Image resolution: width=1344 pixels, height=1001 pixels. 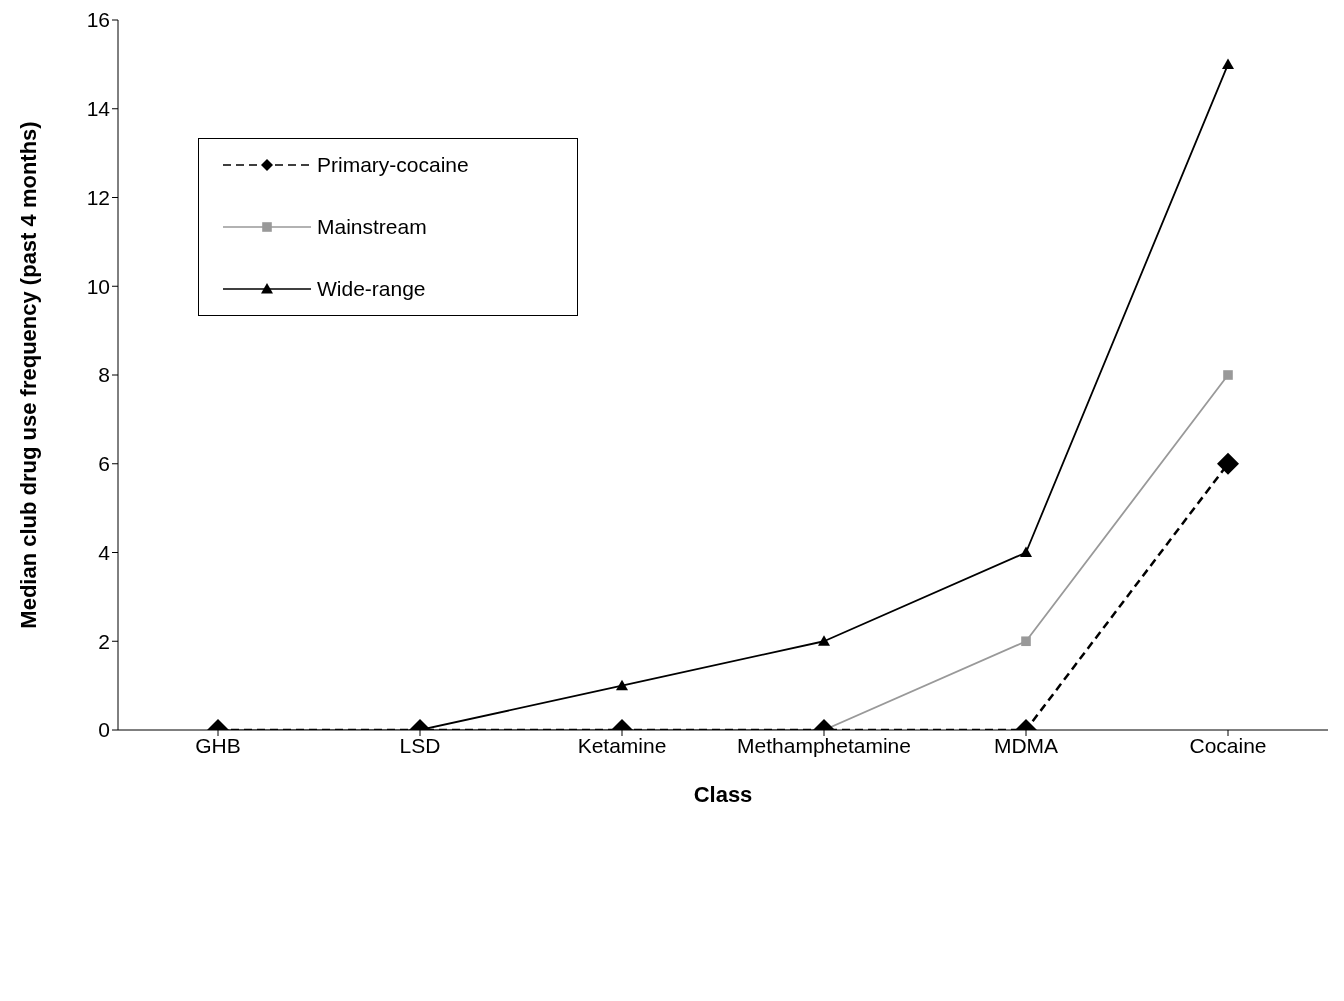 I want to click on x-tick-label: Methamphetamine, so click(x=824, y=745).